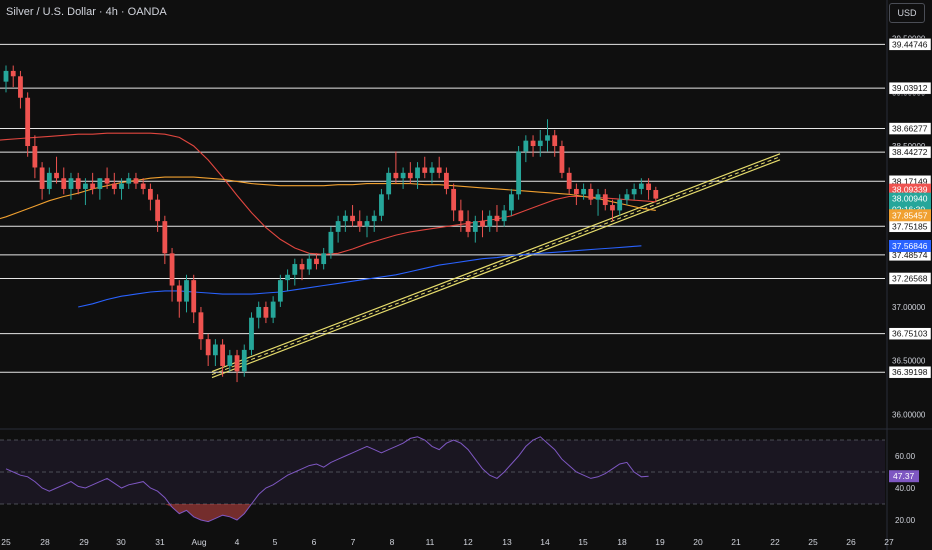 This screenshot has width=932, height=550. What do you see at coordinates (907, 13) in the screenshot?
I see `currency-button: USD` at bounding box center [907, 13].